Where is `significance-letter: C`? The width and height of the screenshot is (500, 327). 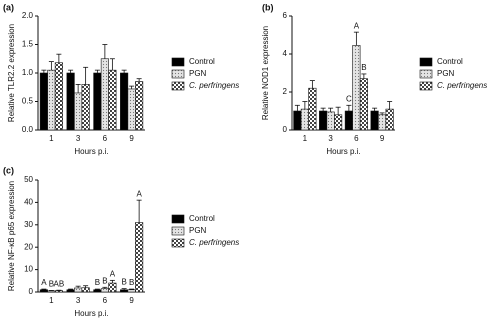 significance-letter: C is located at coordinates (349, 98).